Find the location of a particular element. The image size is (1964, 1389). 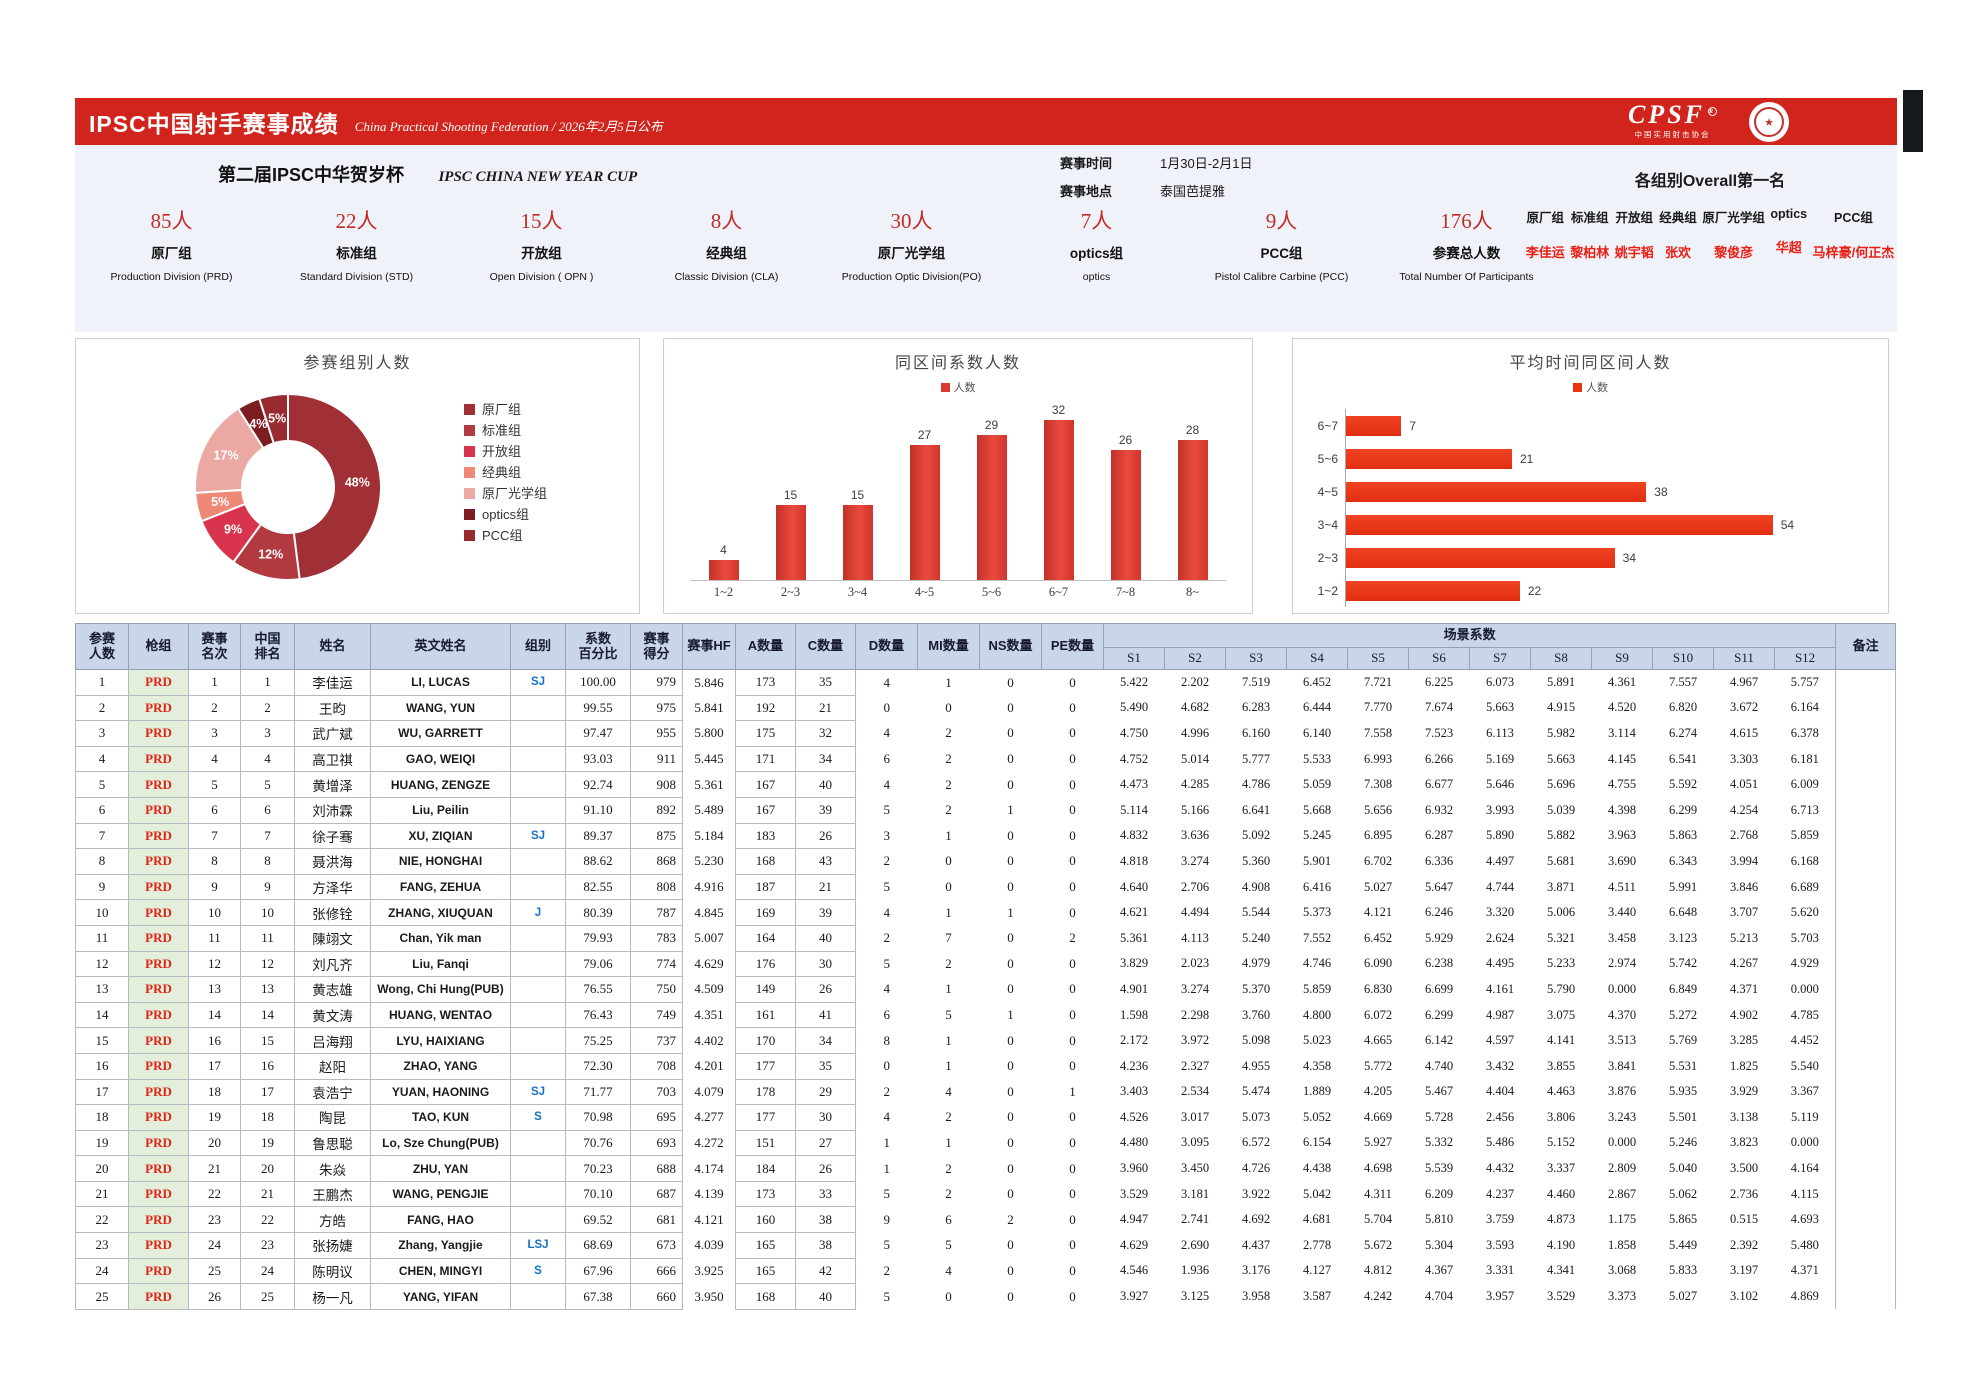

table-cell: 5.233 is located at coordinates (1561, 963).